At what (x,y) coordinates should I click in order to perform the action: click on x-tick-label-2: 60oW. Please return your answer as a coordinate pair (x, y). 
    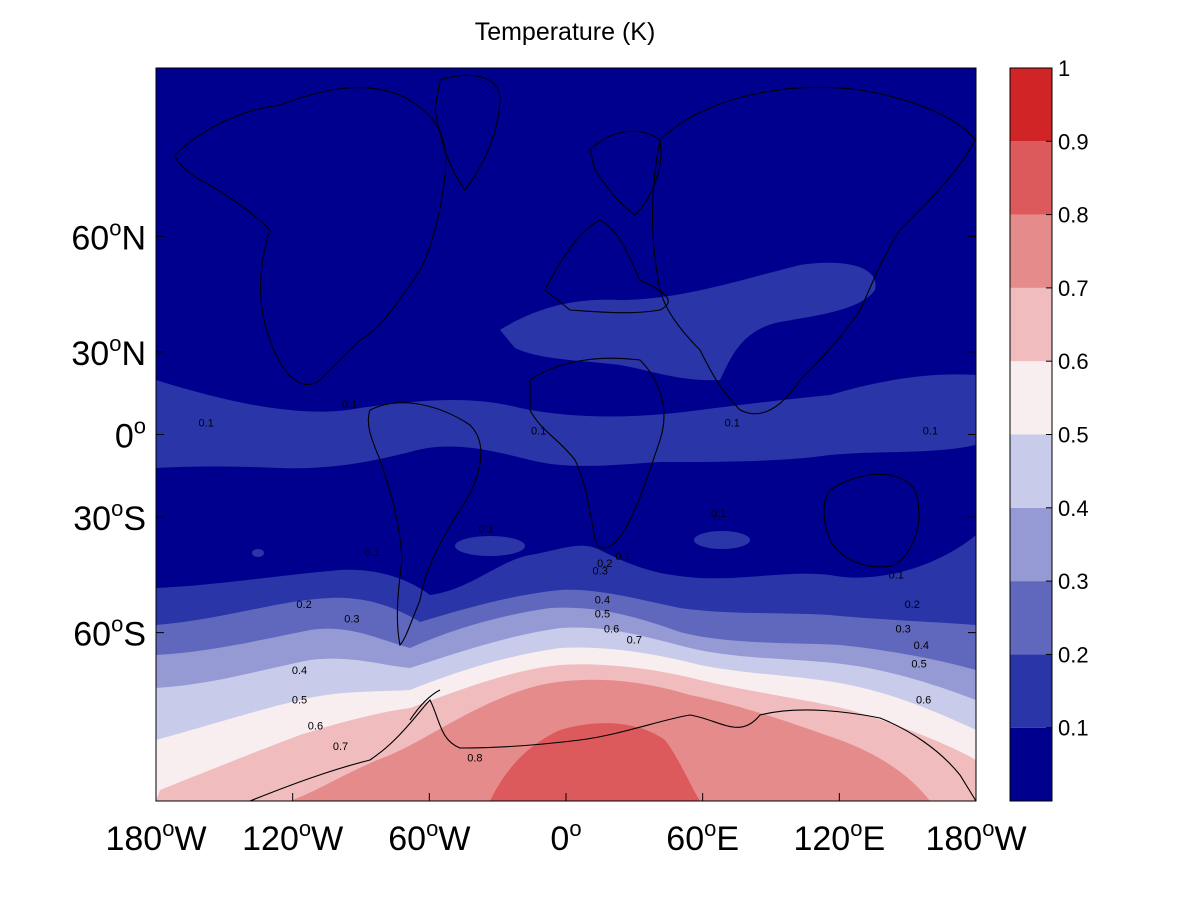
    Looking at the image, I should click on (429, 837).